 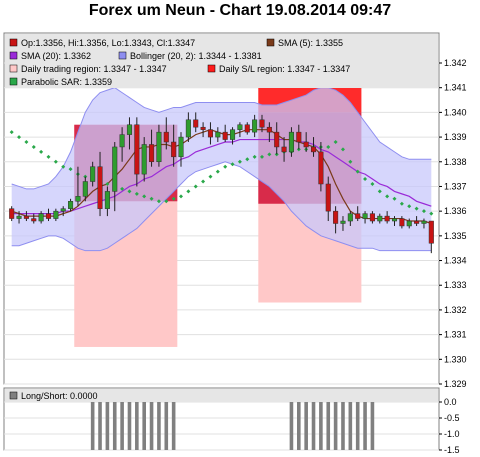 What do you see at coordinates (455, 211) in the screenshot?
I see `main-y-tick-label: 1.336` at bounding box center [455, 211].